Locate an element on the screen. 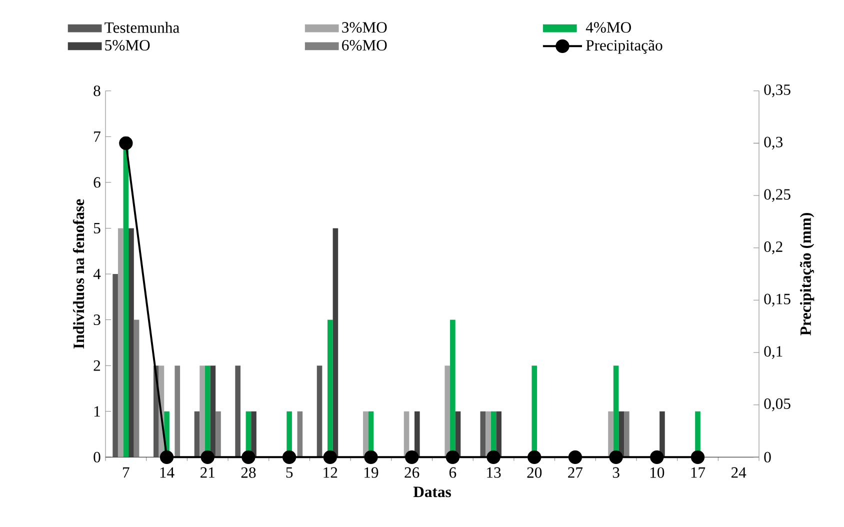 The height and width of the screenshot is (527, 844). y-tick-label: 2 is located at coordinates (97, 365).